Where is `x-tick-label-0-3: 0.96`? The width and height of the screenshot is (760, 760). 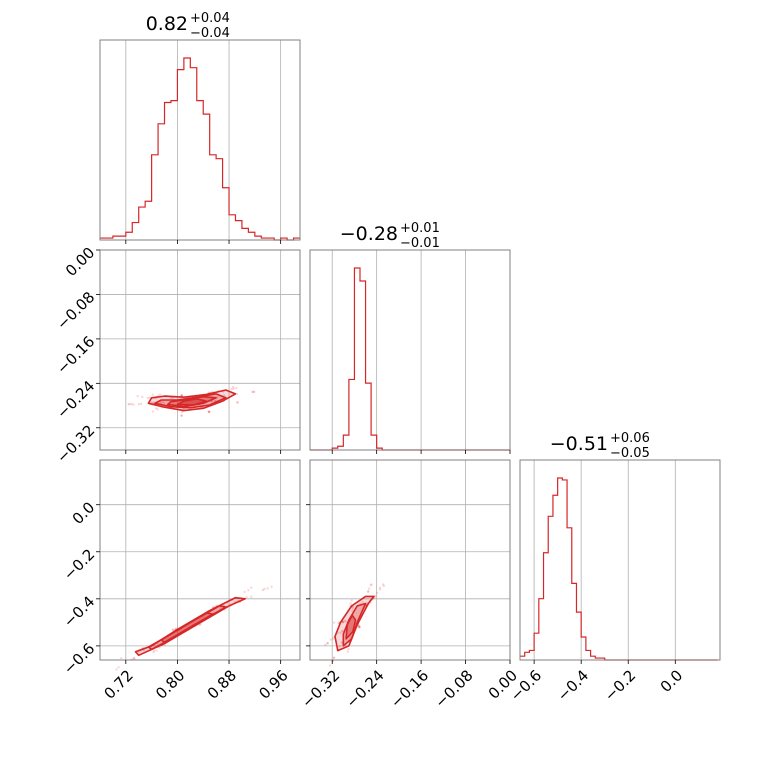 x-tick-label-0-3: 0.96 is located at coordinates (273, 684).